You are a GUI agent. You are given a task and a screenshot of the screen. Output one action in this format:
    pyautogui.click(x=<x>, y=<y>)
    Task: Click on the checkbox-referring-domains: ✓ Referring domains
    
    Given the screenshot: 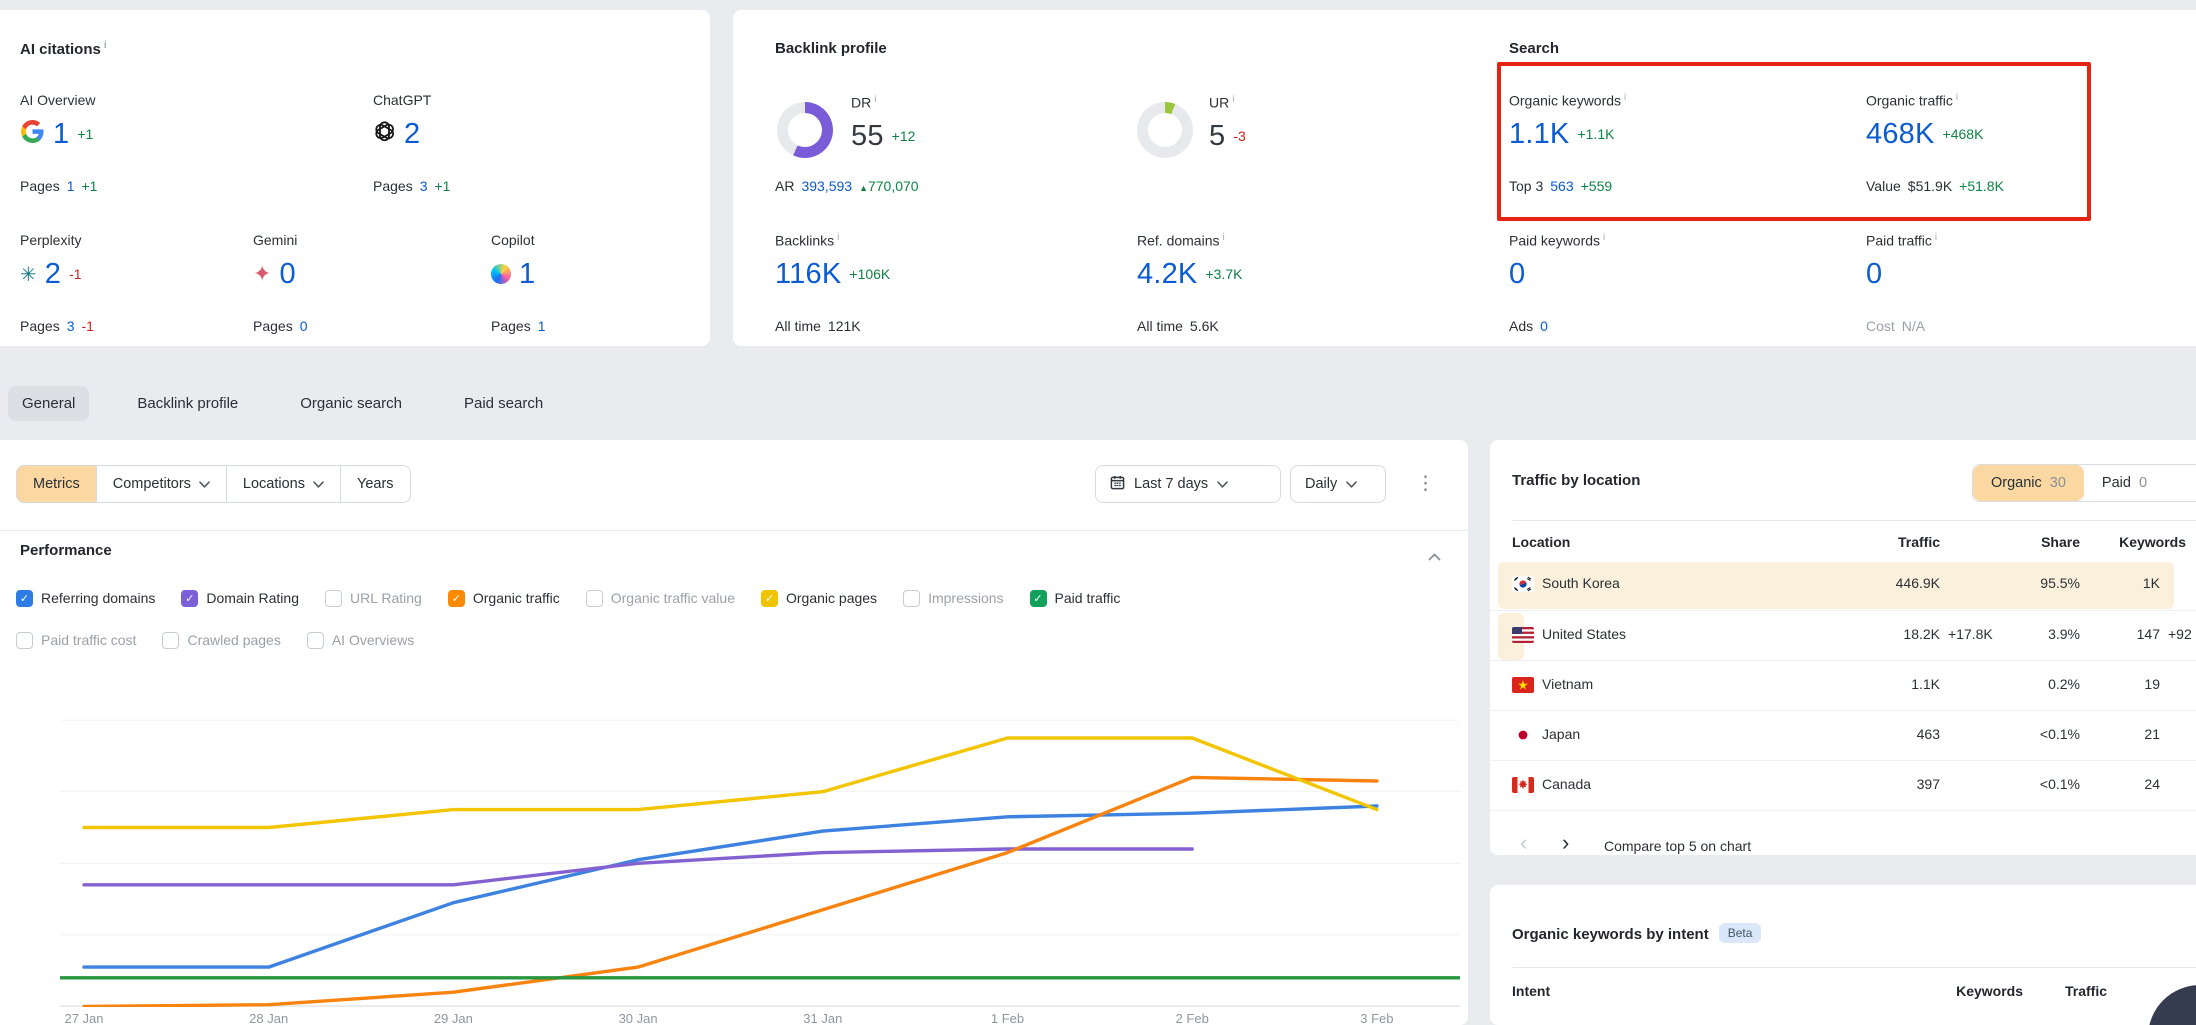 What is the action you would take?
    pyautogui.click(x=85, y=598)
    